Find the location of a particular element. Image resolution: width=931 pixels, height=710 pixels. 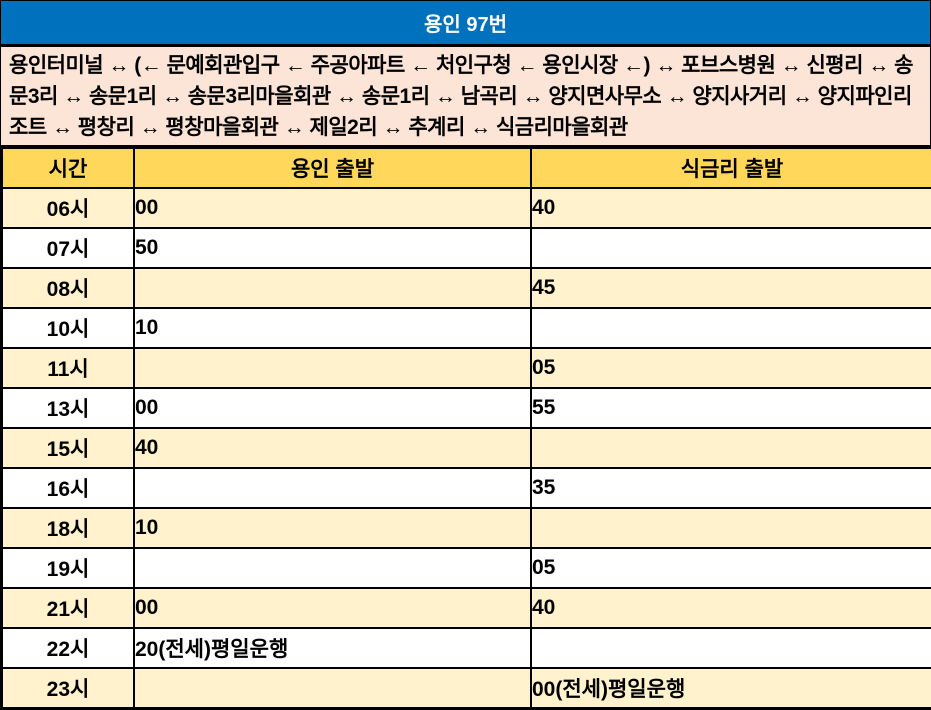

sikgeumri-departure-cell: 55 is located at coordinates (730, 408).